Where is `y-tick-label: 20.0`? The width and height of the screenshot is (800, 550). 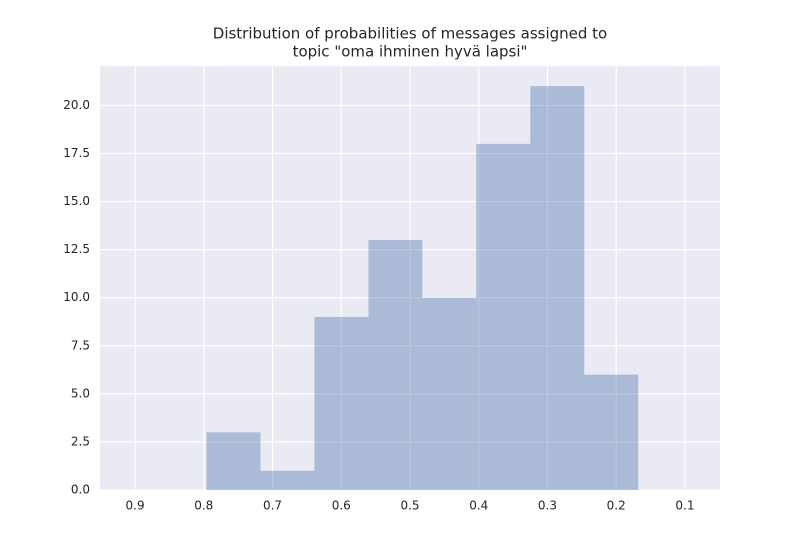 y-tick-label: 20.0 is located at coordinates (76, 105).